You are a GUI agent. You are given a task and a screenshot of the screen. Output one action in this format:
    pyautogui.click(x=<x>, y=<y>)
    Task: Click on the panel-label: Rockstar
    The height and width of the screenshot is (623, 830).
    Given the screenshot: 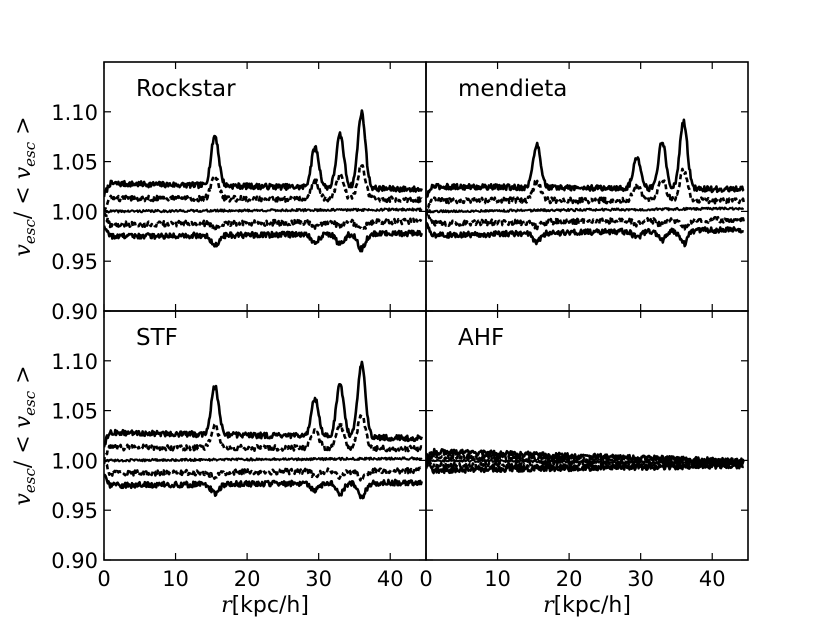 What is the action you would take?
    pyautogui.click(x=186, y=89)
    